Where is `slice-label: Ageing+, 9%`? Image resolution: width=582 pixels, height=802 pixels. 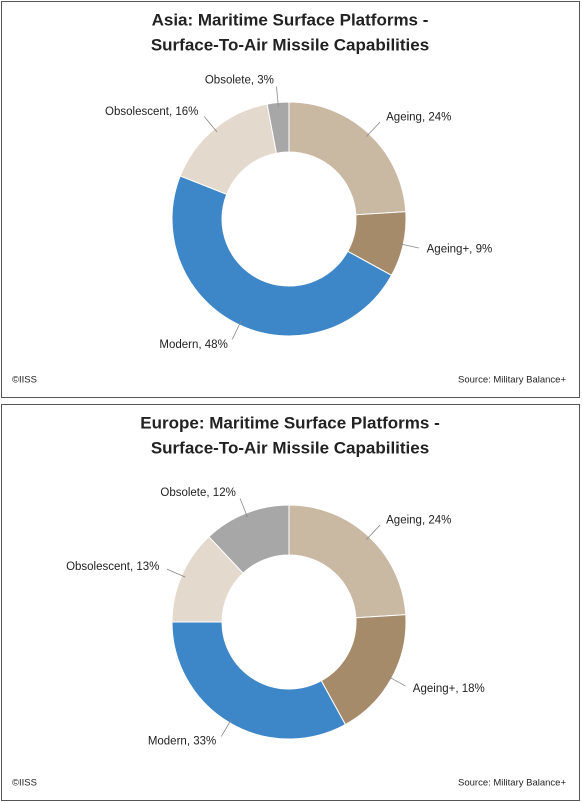 slice-label: Ageing+, 9% is located at coordinates (460, 249).